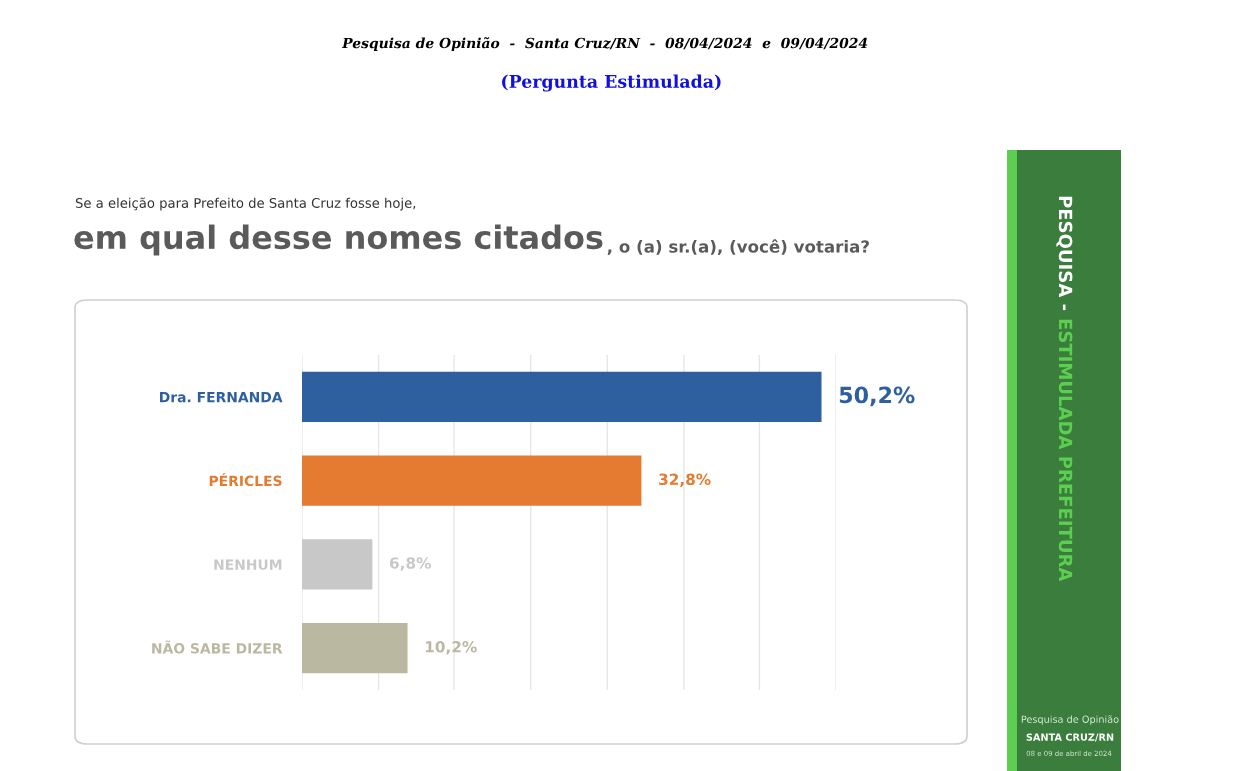 Image resolution: width=1235 pixels, height=771 pixels. Describe the element at coordinates (245, 480) in the screenshot. I see `y-tick-label: PÉRICLES` at that location.